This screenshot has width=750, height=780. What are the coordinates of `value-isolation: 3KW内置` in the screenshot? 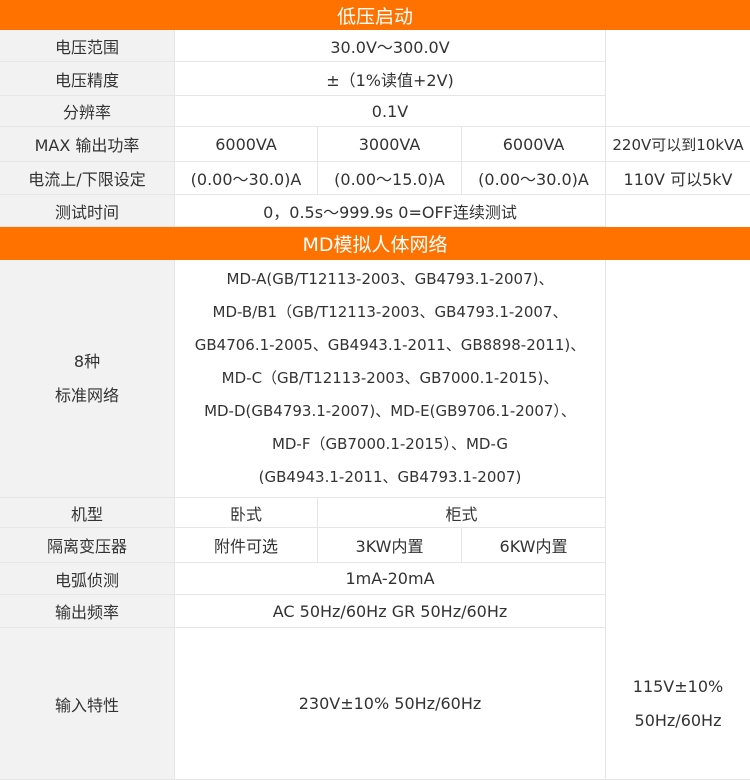 It's located at (390, 545).